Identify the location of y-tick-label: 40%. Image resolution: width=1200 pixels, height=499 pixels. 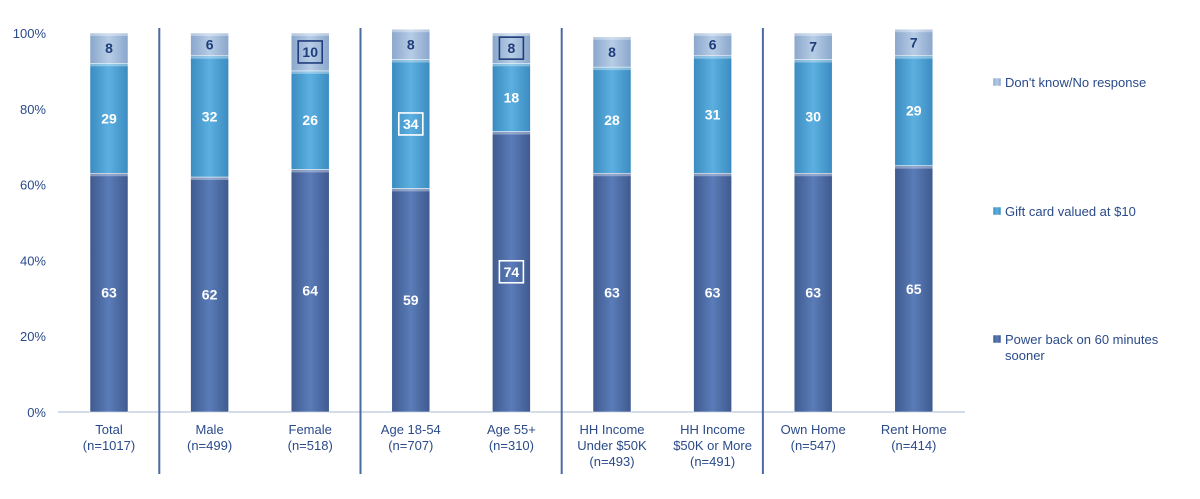
(33, 260).